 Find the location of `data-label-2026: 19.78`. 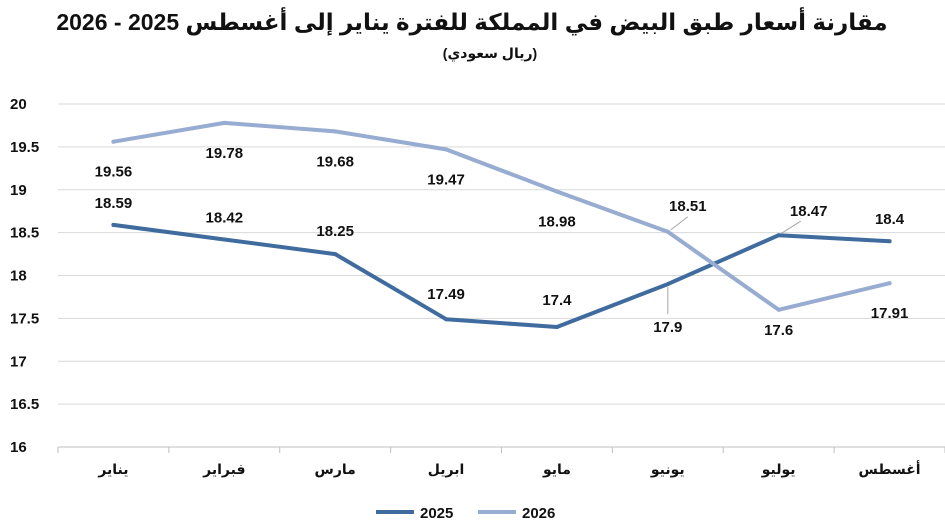

data-label-2026: 19.78 is located at coordinates (225, 153).